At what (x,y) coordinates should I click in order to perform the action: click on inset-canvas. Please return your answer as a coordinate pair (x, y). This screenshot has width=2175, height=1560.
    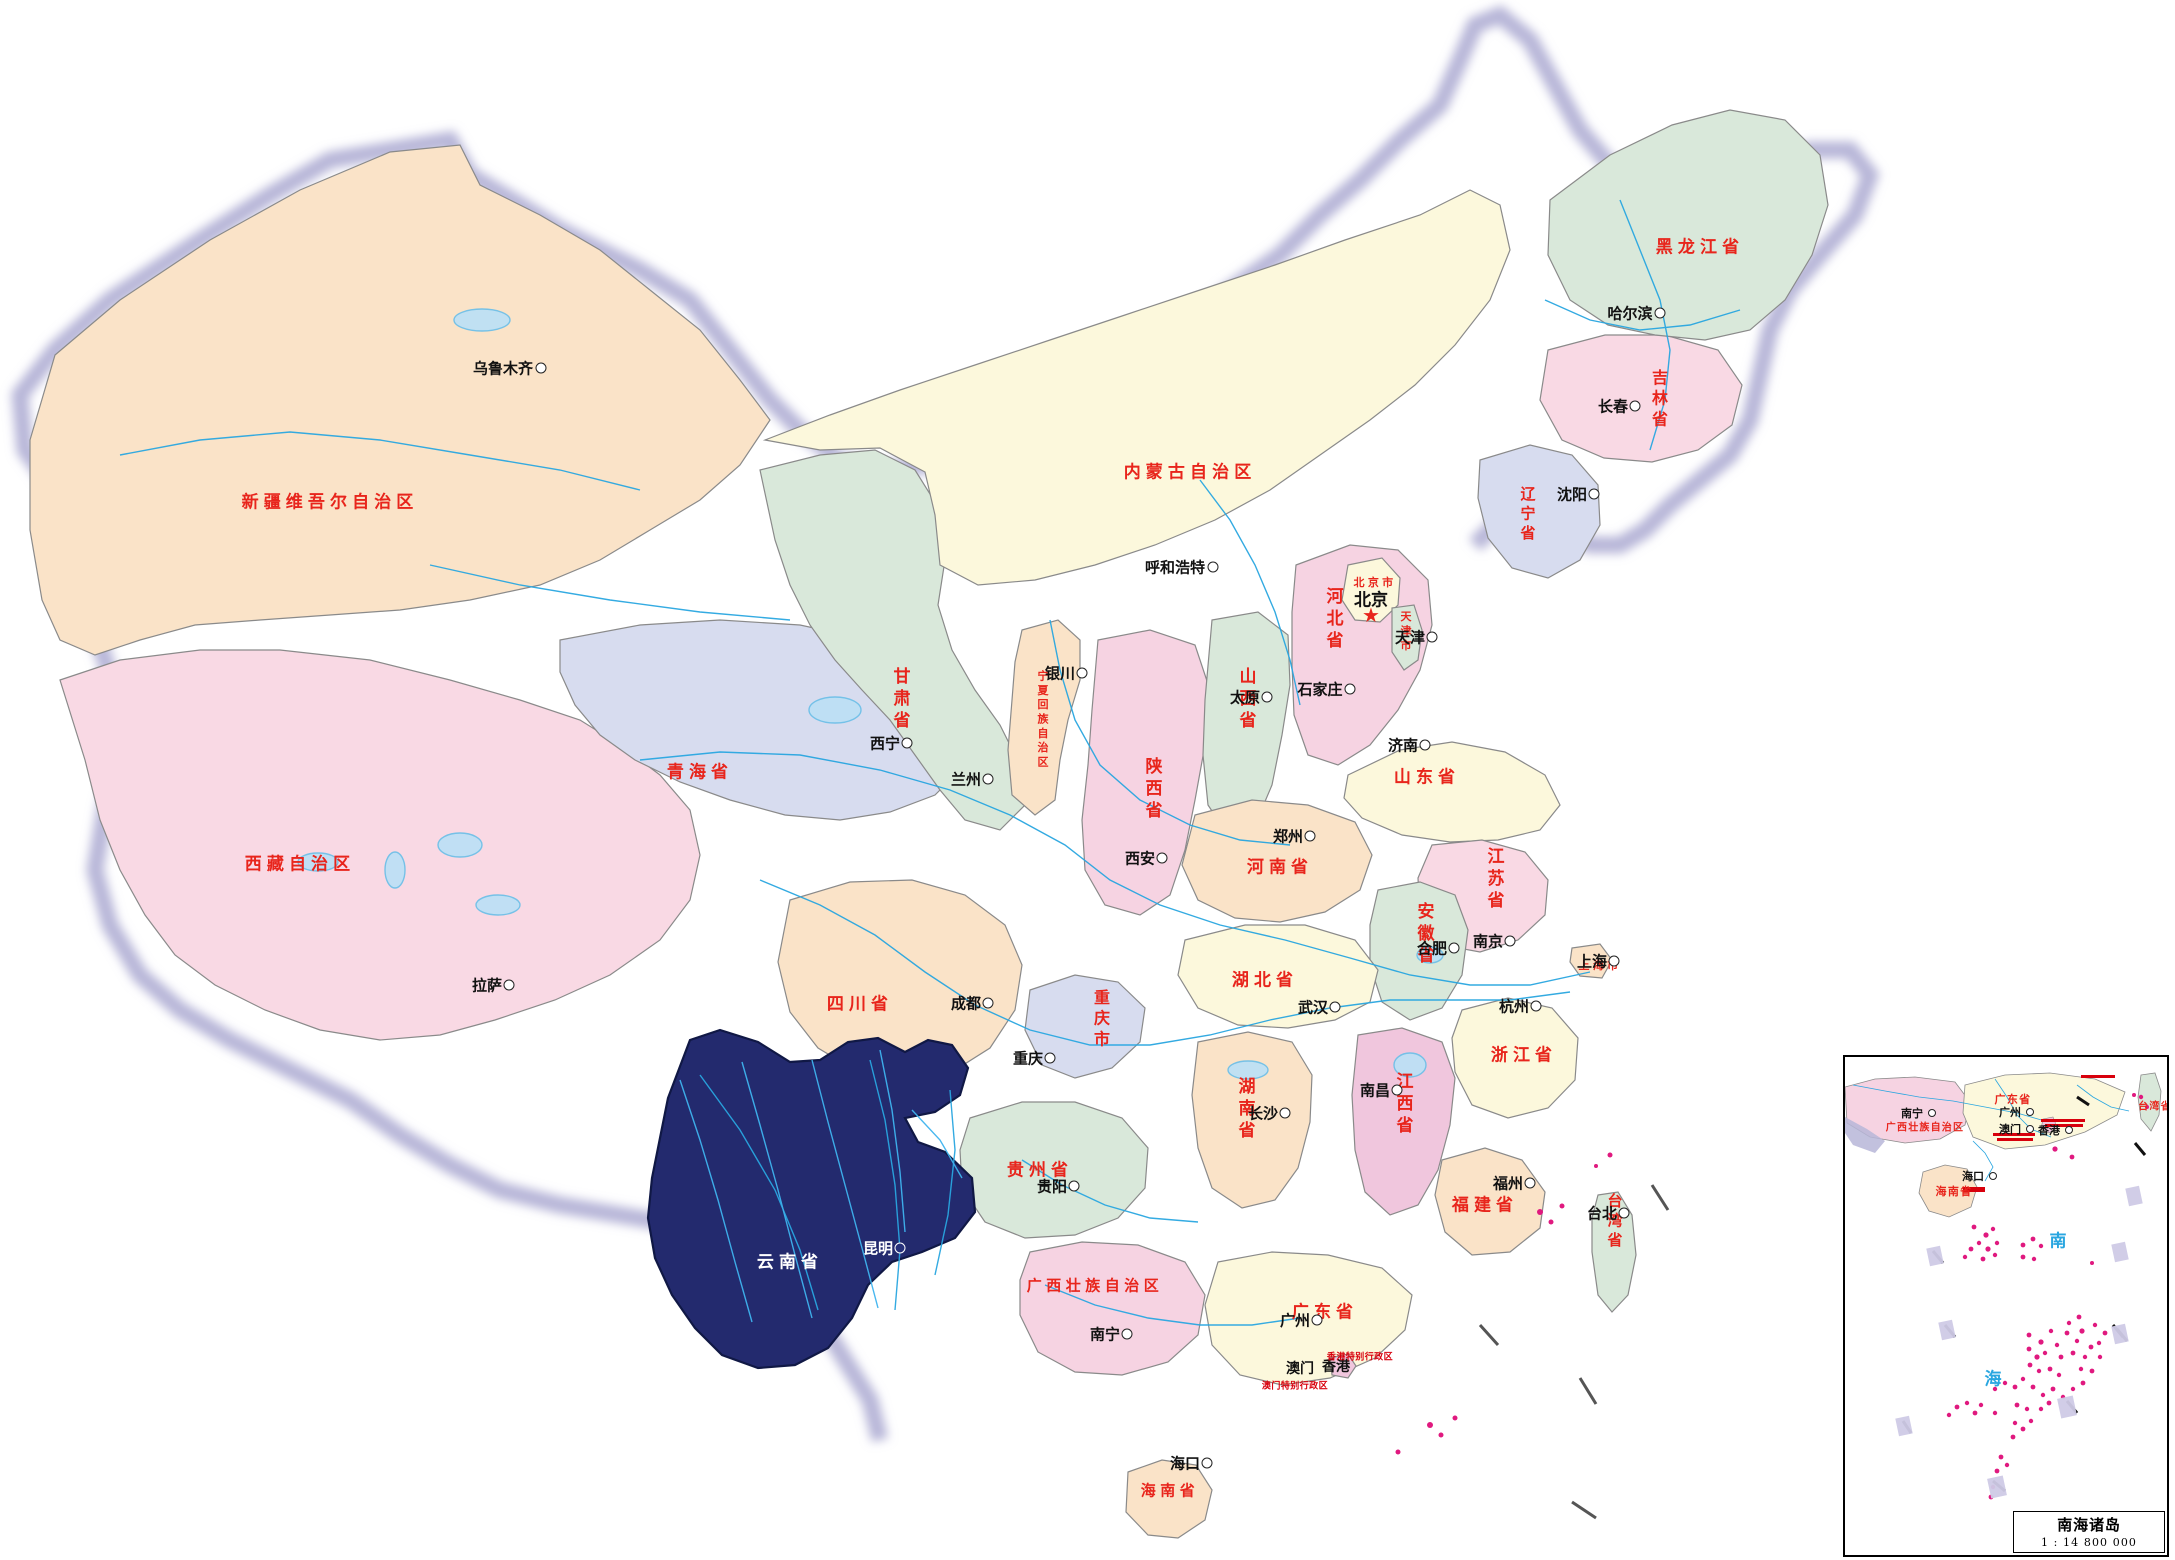
    Looking at the image, I should click on (2003, 1286).